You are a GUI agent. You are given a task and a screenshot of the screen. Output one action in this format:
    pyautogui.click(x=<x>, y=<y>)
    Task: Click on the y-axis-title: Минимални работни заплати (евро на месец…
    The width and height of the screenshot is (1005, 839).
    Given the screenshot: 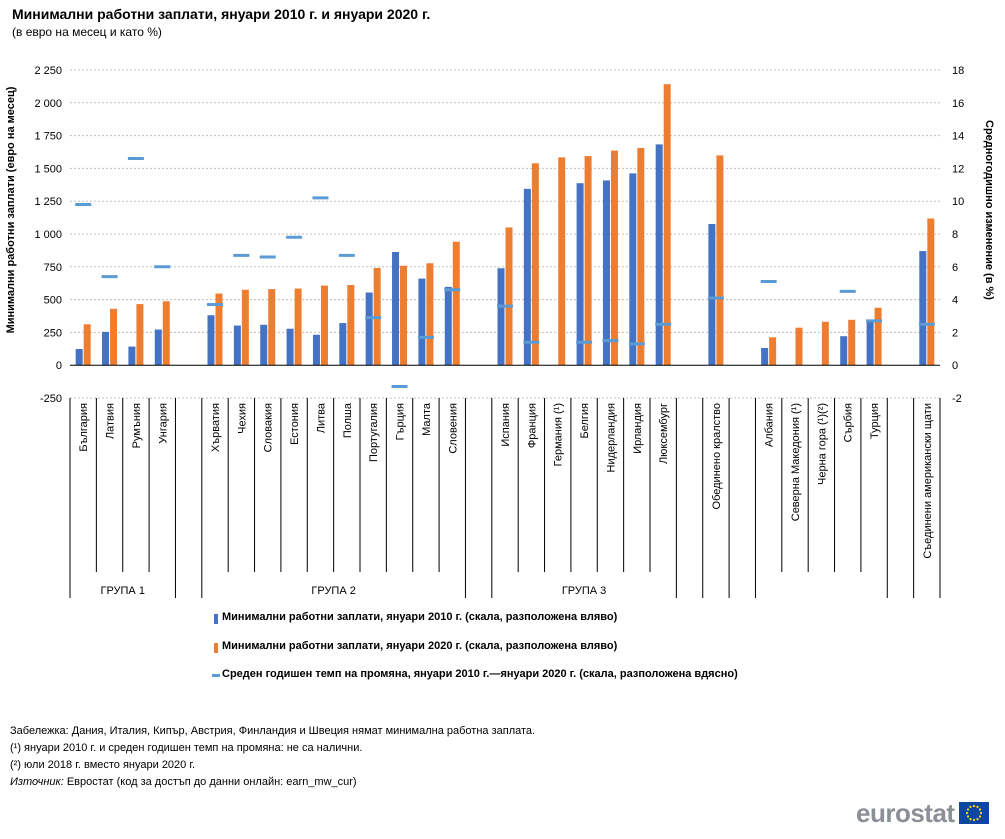 What is the action you would take?
    pyautogui.click(x=11, y=209)
    